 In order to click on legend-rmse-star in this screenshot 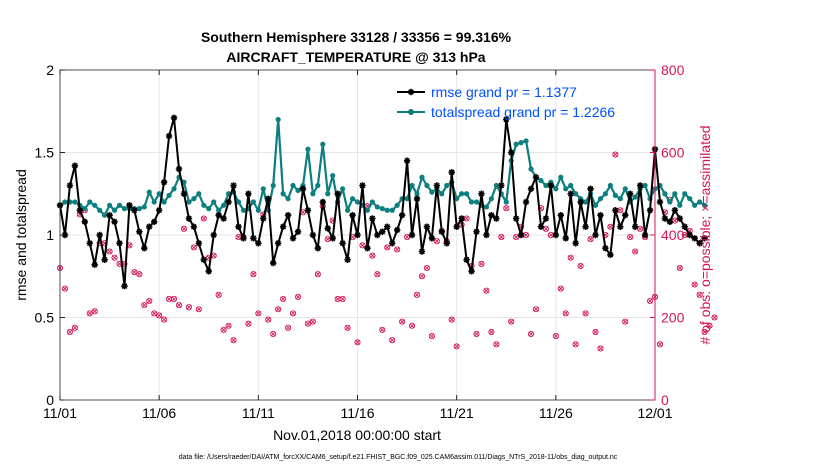, I will do `click(411, 92)`.